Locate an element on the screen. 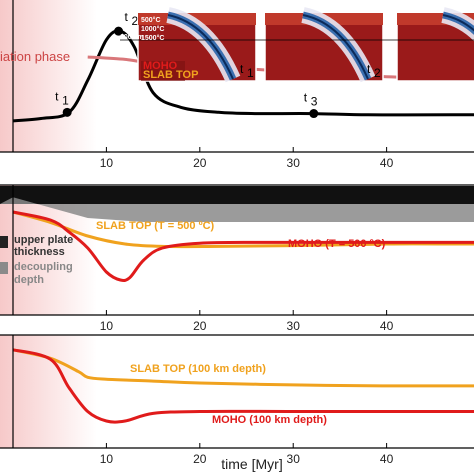 The width and height of the screenshot is (474, 474). bottom-xtick-label-20: 20 is located at coordinates (200, 459).